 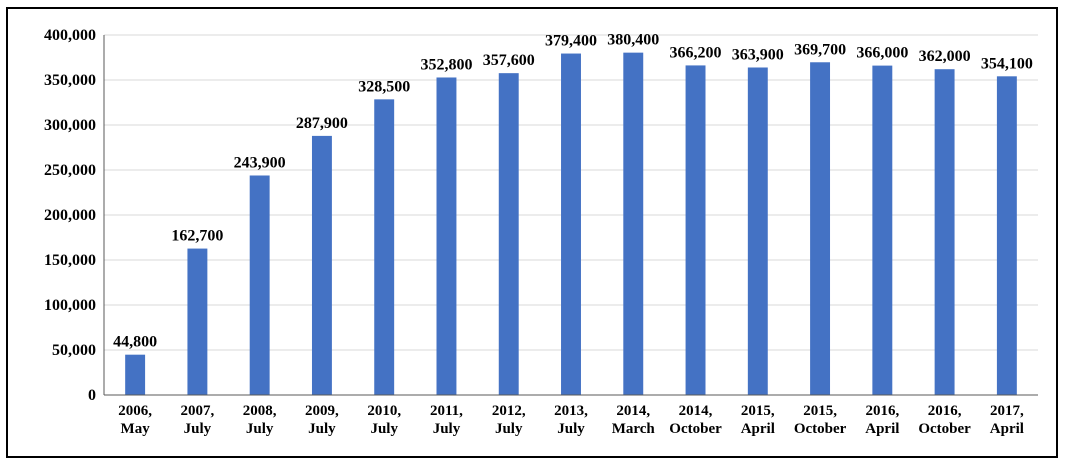 What do you see at coordinates (882, 420) in the screenshot?
I see `x-tick-label: 2016, April` at bounding box center [882, 420].